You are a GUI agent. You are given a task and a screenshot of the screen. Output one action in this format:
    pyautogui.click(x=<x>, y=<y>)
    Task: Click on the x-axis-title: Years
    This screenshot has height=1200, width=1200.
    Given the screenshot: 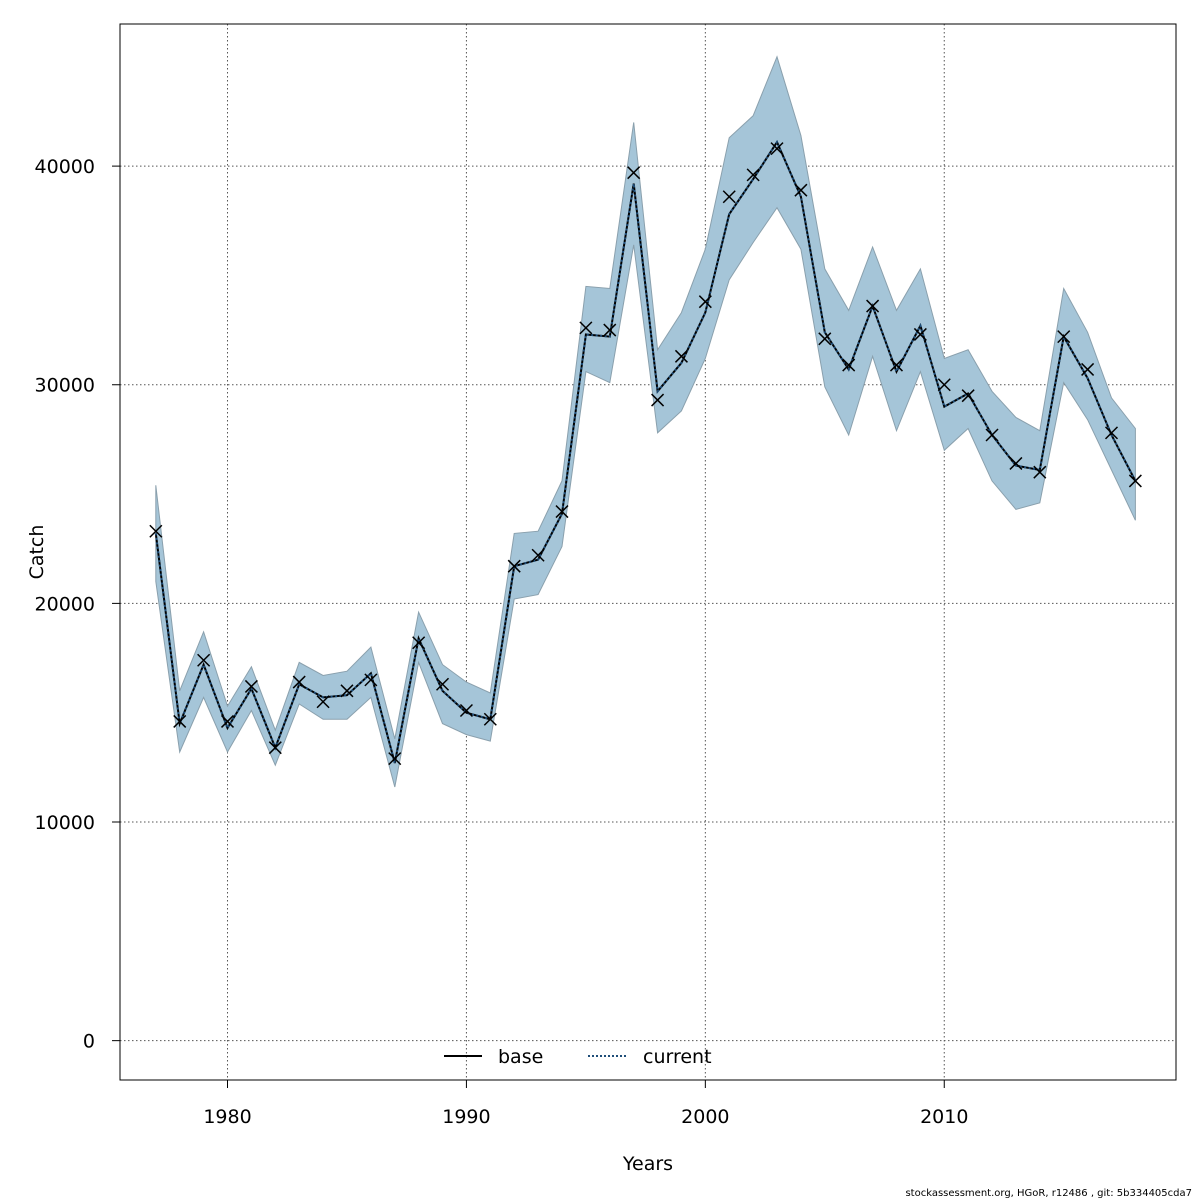 What is the action you would take?
    pyautogui.click(x=647, y=1164)
    